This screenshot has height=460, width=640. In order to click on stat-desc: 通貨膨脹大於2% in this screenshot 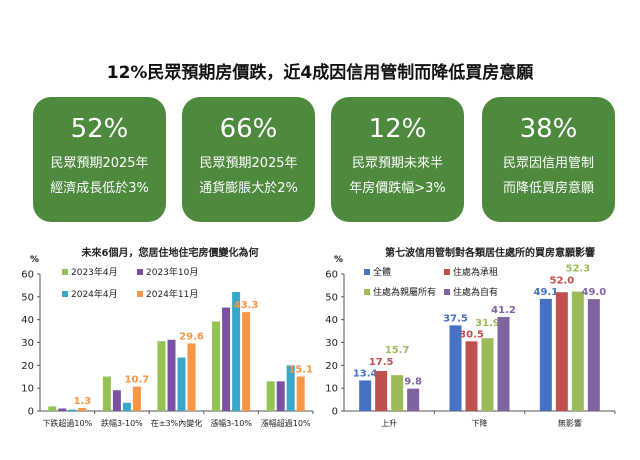, I will do `click(248, 188)`.